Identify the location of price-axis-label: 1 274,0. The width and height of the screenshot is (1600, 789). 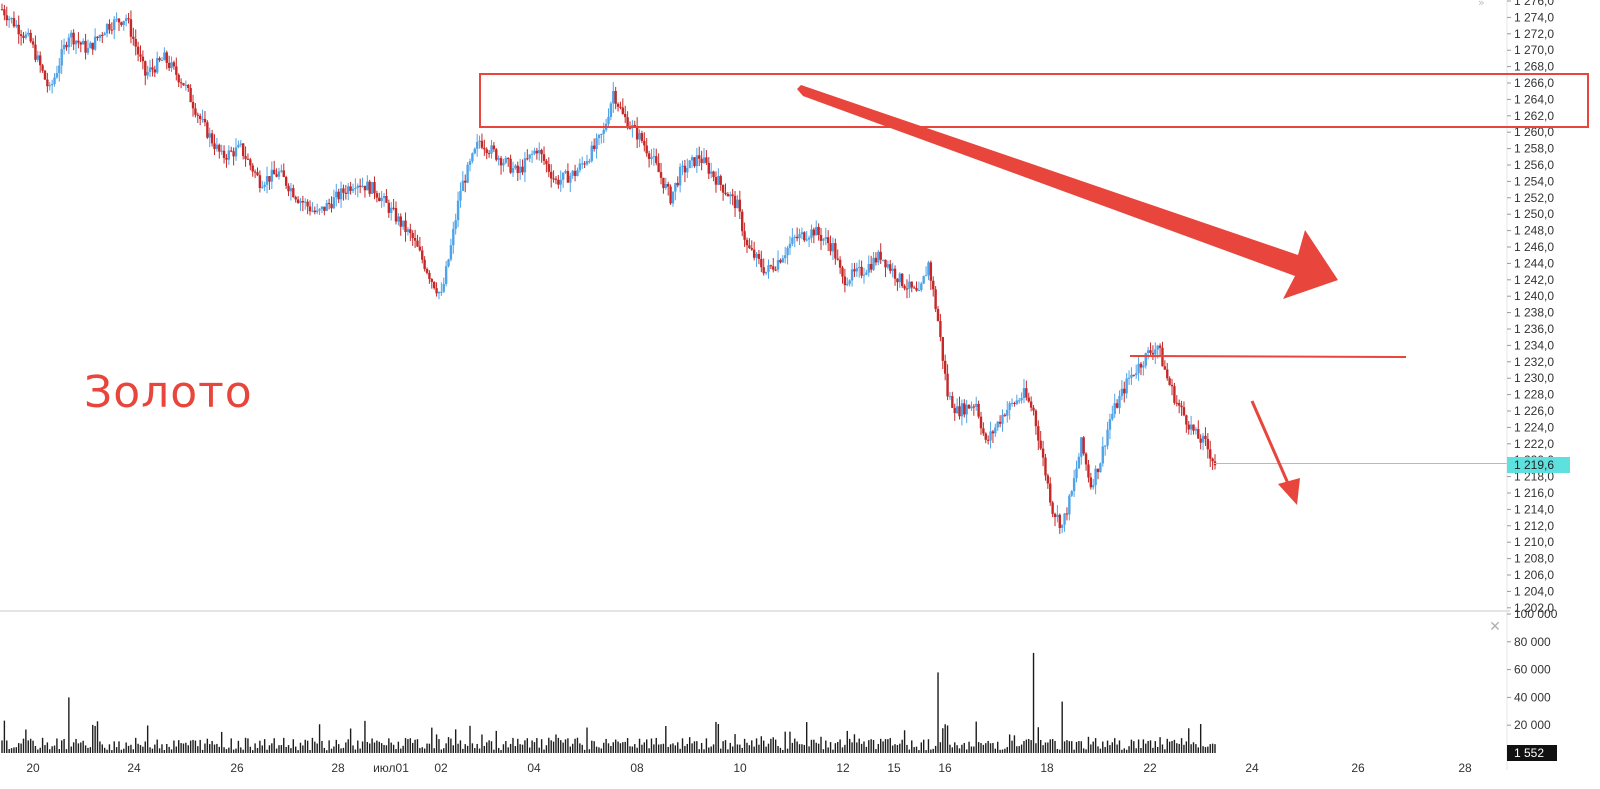
(1534, 17).